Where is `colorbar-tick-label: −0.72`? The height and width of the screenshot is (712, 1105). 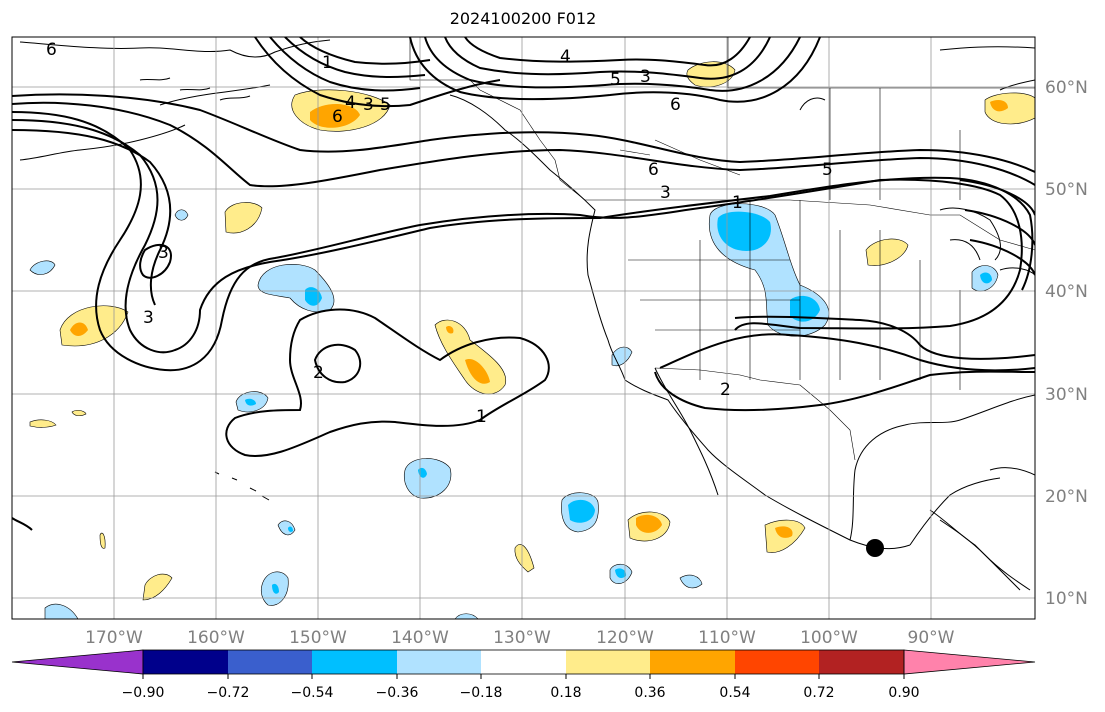
colorbar-tick-label: −0.72 is located at coordinates (228, 693).